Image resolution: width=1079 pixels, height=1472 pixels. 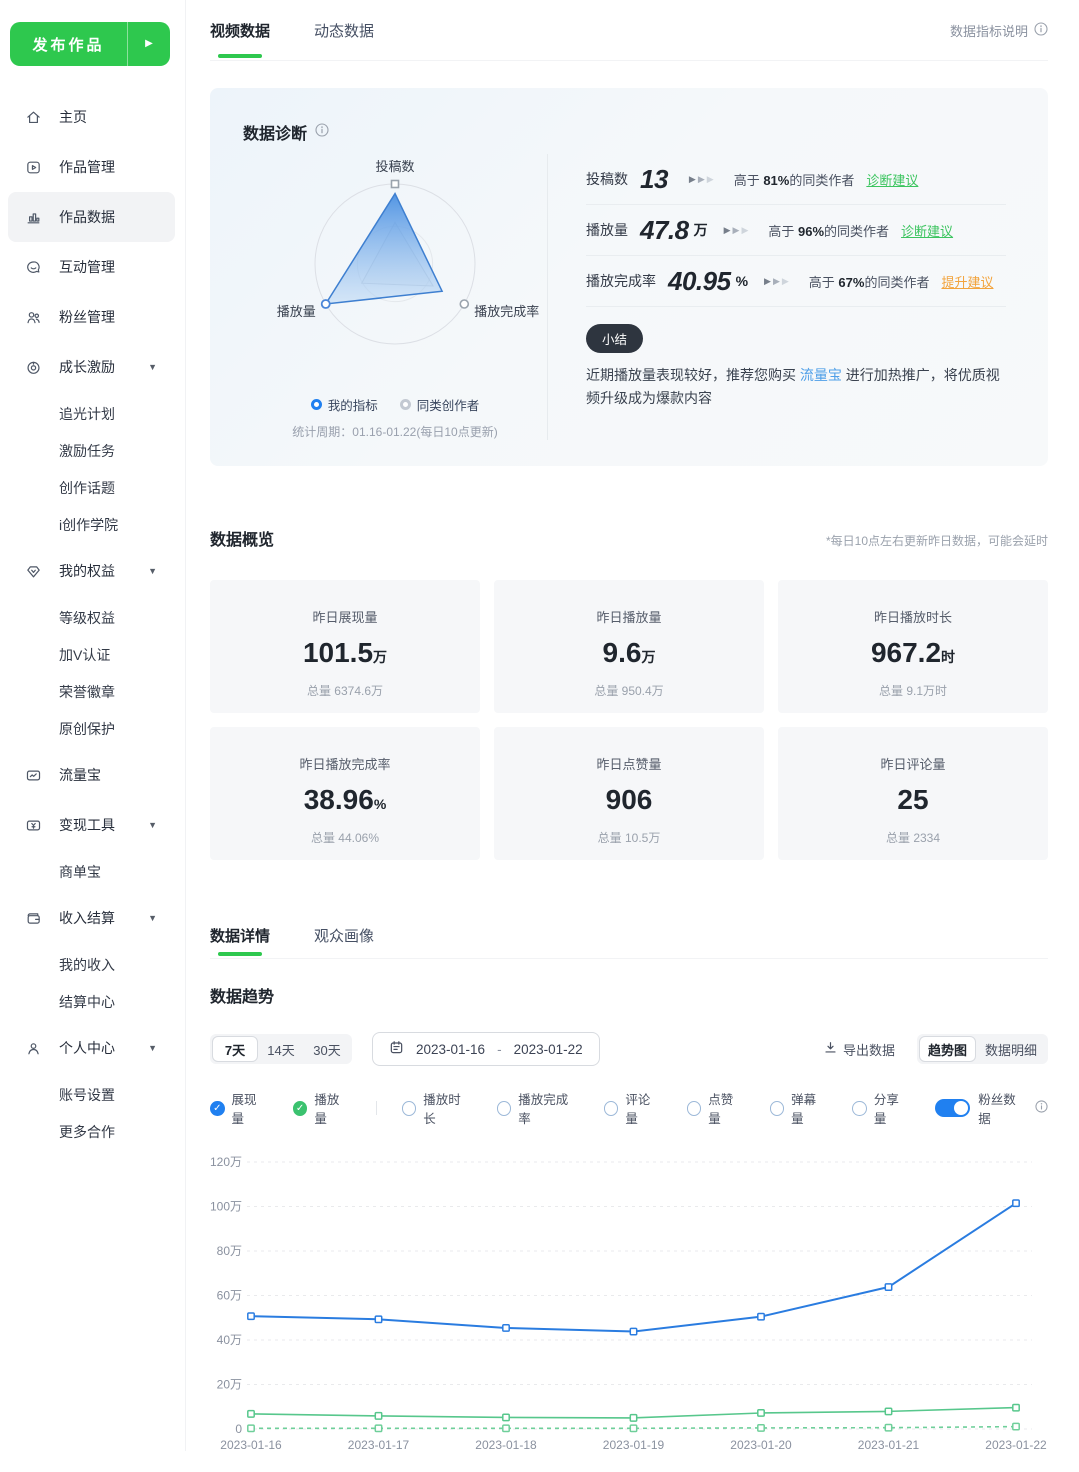 What do you see at coordinates (33, 775) in the screenshot?
I see `card-icon` at bounding box center [33, 775].